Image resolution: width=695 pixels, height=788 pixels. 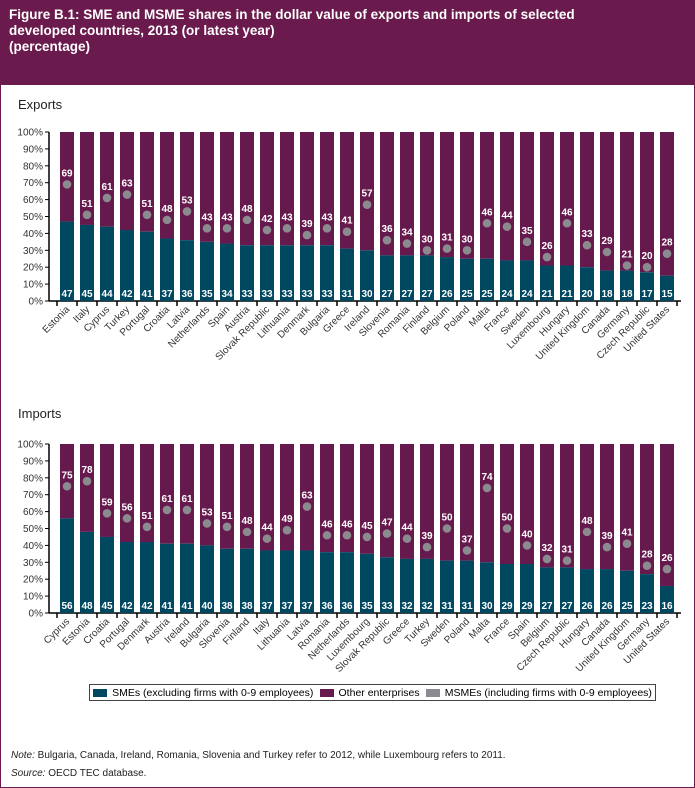 What do you see at coordinates (36, 614) in the screenshot?
I see `y-tick-label: 0%` at bounding box center [36, 614].